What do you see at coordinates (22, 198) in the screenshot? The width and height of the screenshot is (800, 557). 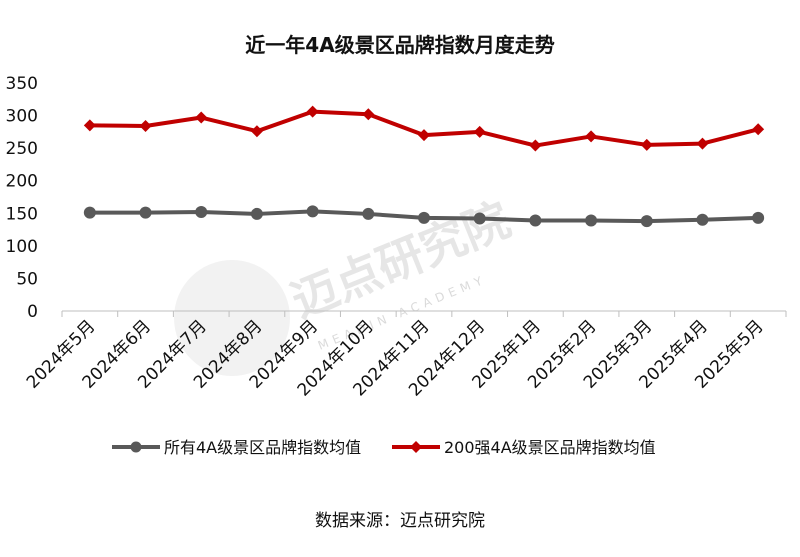 I see `y-axis: 0 50 100 150 200 250 300 350` at bounding box center [22, 198].